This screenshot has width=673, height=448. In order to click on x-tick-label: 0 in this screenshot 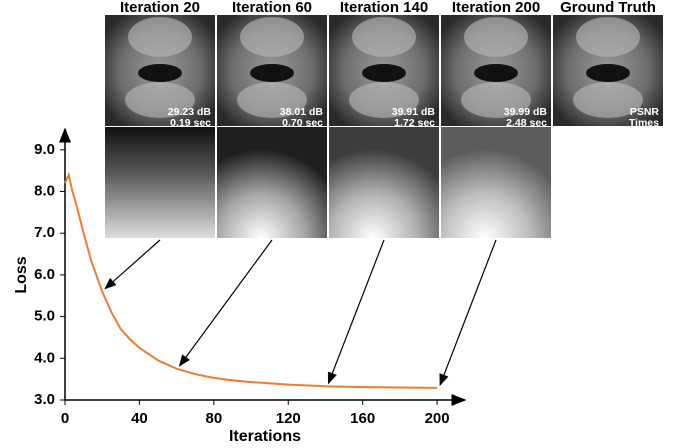, I will do `click(65, 418)`.